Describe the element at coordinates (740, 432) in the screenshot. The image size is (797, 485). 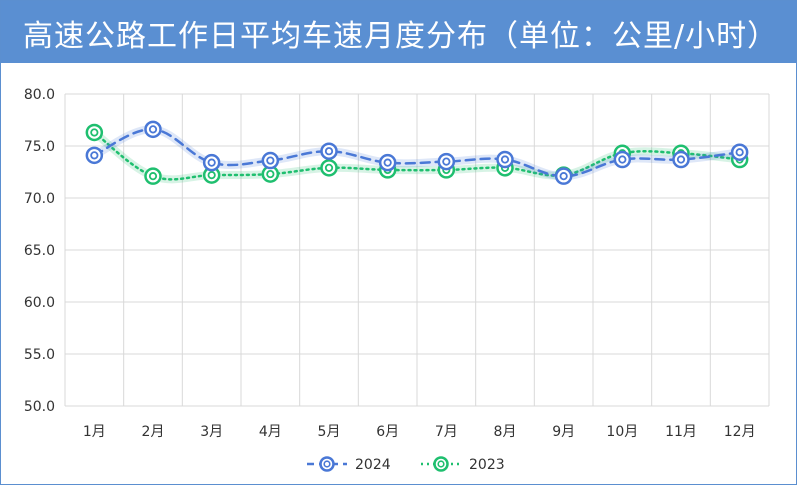
I see `x-tick-label: 12月` at that location.